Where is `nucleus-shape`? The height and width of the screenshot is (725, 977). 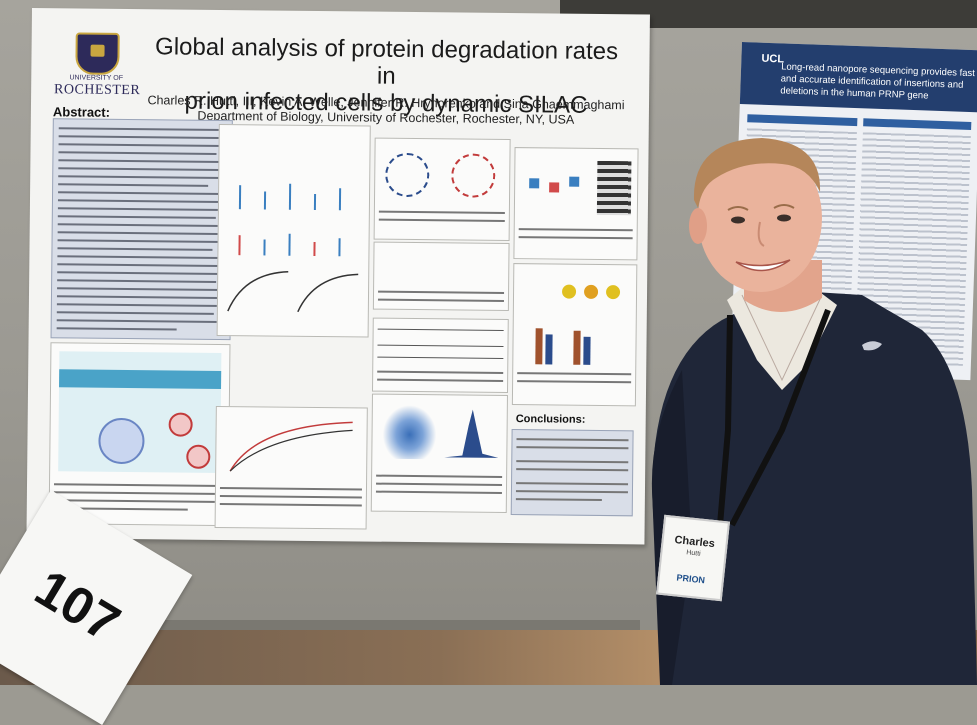
nucleus-shape is located at coordinates (121, 441).